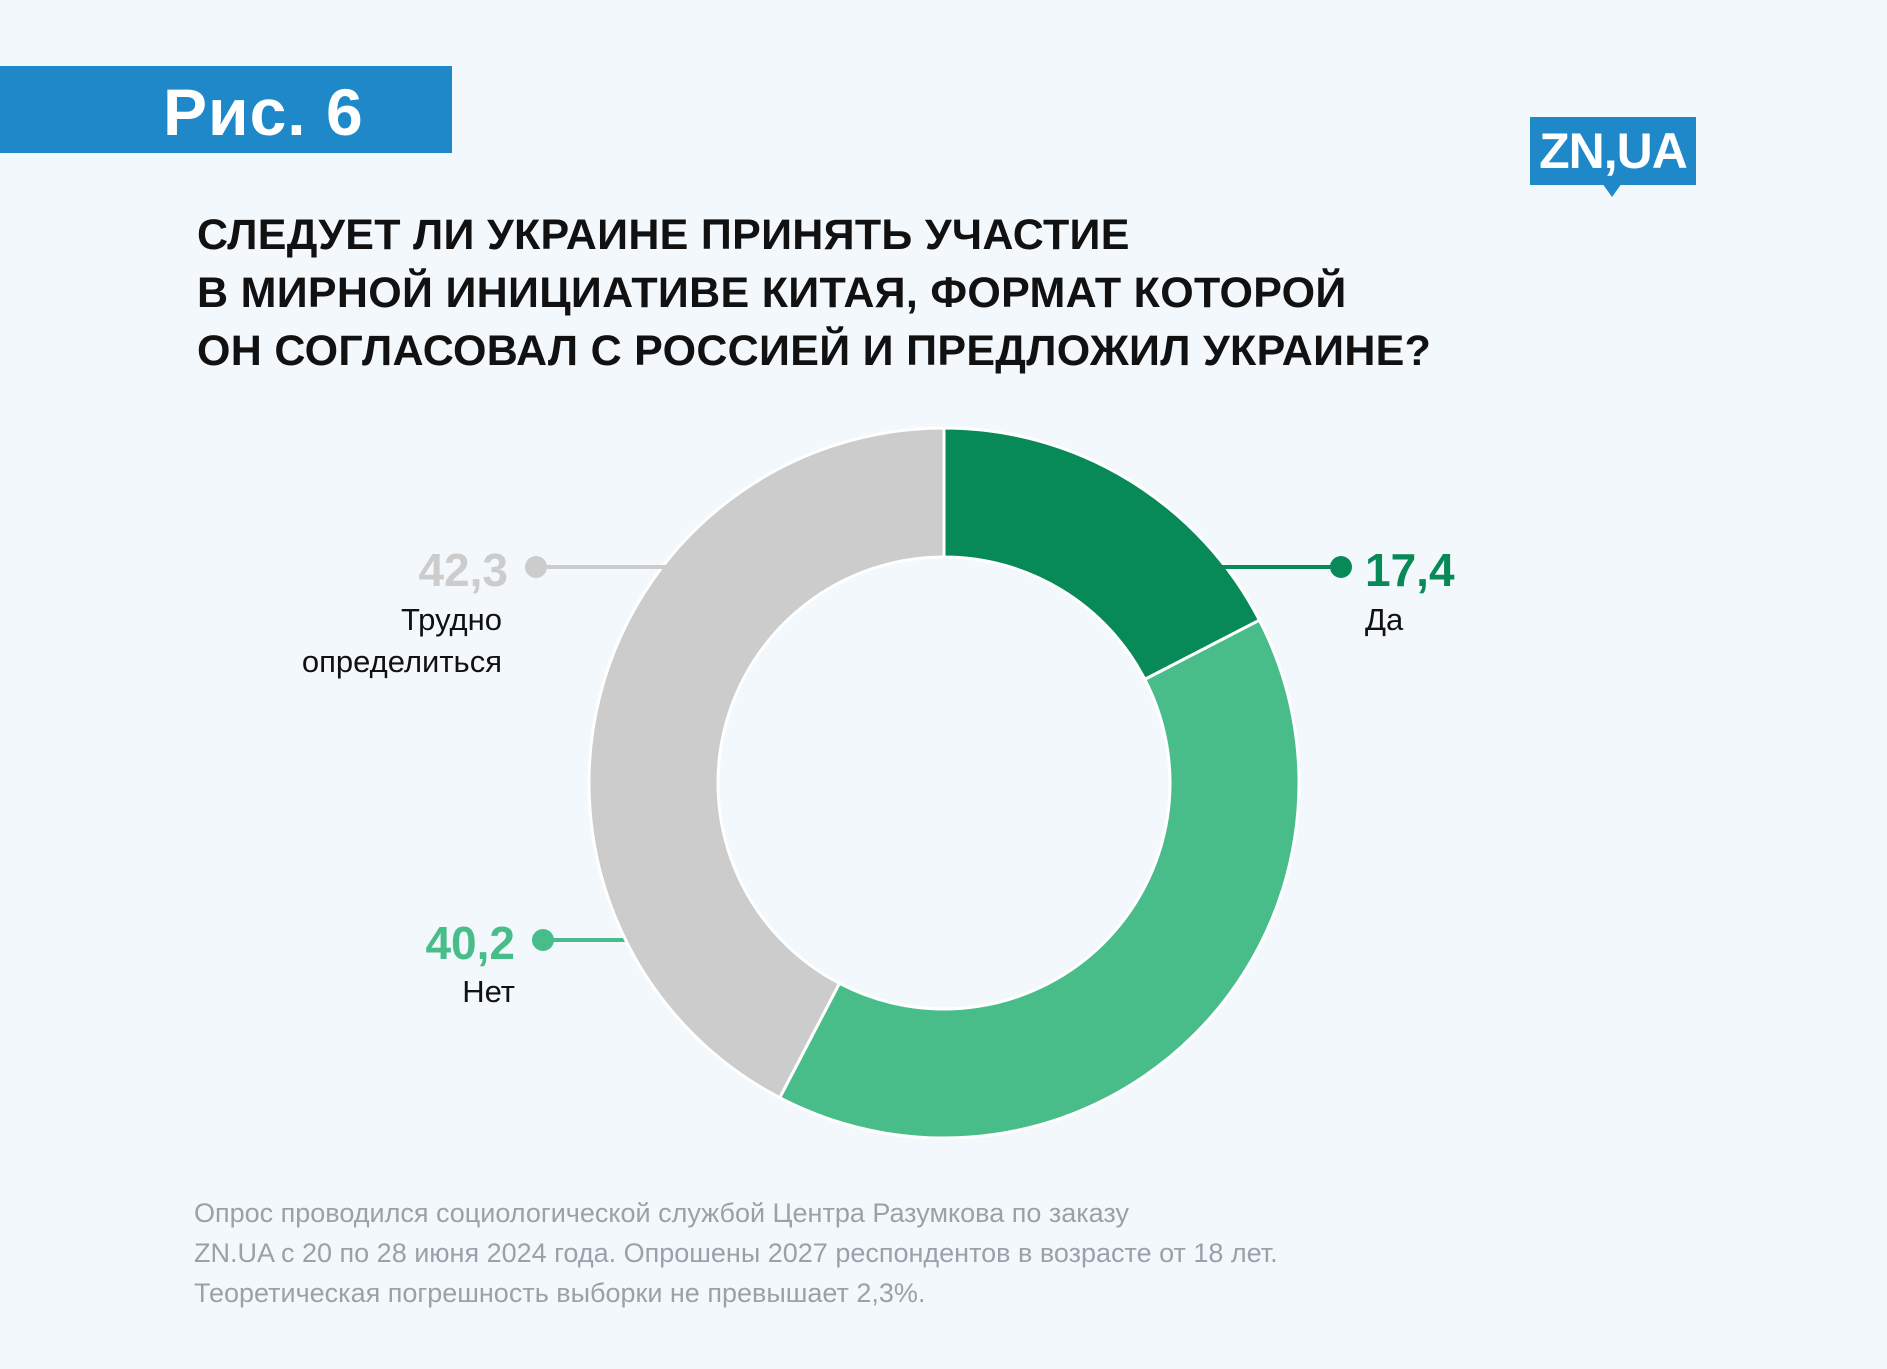  What do you see at coordinates (463, 570) in the screenshot?
I see `slice-value-label: 42,3` at bounding box center [463, 570].